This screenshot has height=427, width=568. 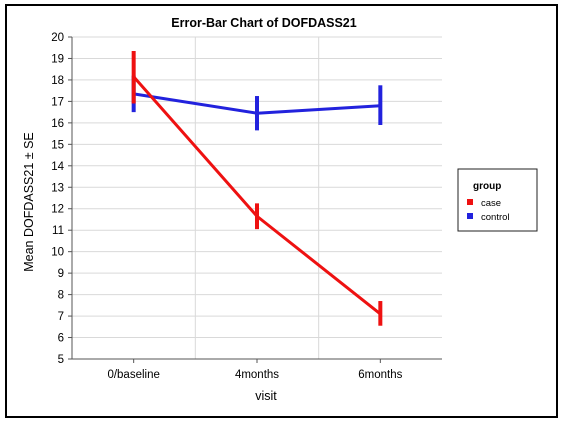 What do you see at coordinates (266, 396) in the screenshot?
I see `x-axis-label: visit` at bounding box center [266, 396].